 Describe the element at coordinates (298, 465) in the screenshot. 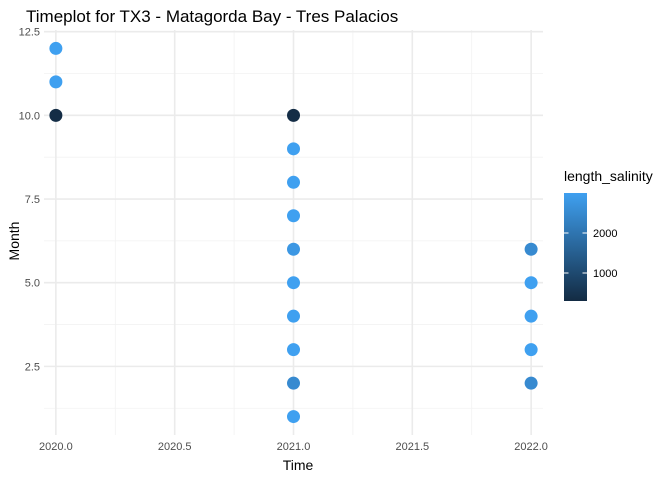

I see `x-axis-title: Time` at that location.